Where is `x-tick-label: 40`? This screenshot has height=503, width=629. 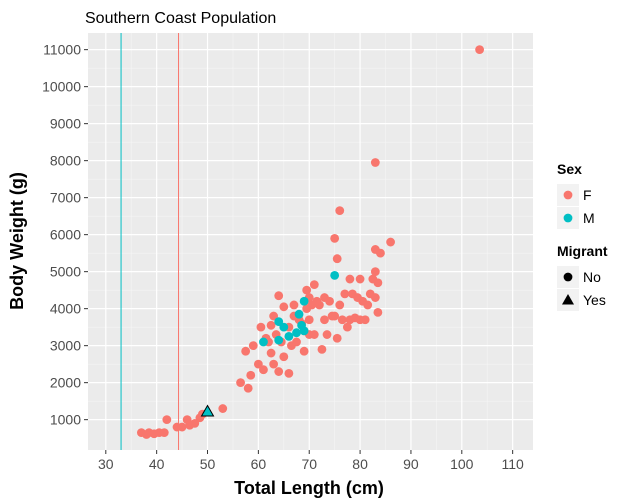 x-tick-label: 40 is located at coordinates (157, 464).